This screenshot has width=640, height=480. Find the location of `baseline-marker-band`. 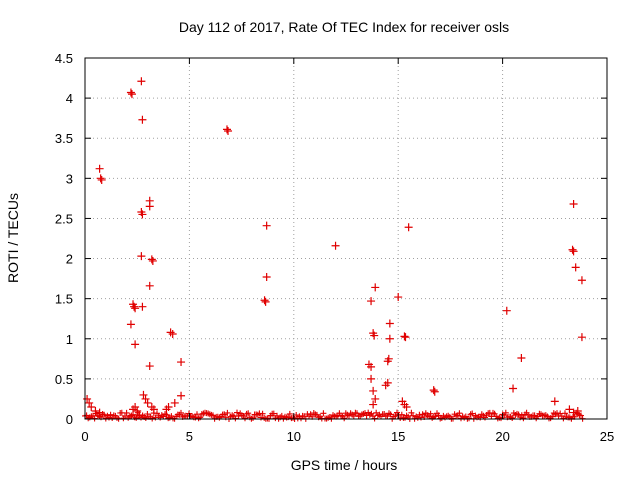

baseline-marker-band is located at coordinates (334, 415).